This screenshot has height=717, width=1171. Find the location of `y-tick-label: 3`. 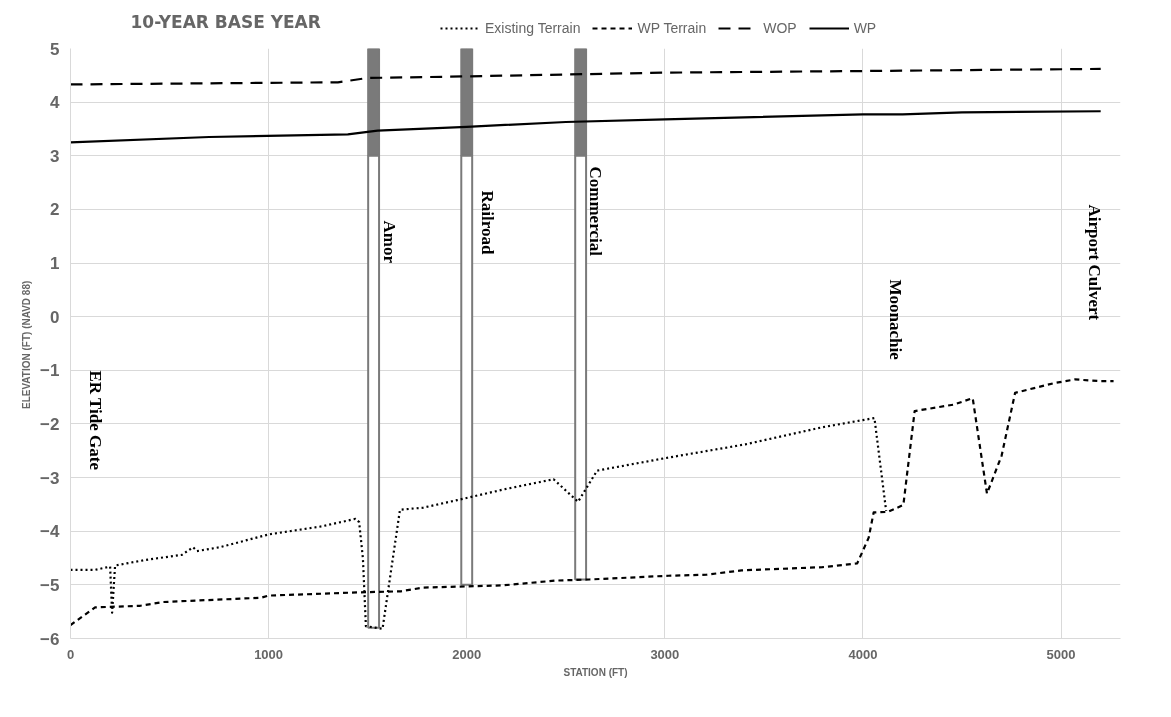

y-tick-label: 3 is located at coordinates (55, 156).